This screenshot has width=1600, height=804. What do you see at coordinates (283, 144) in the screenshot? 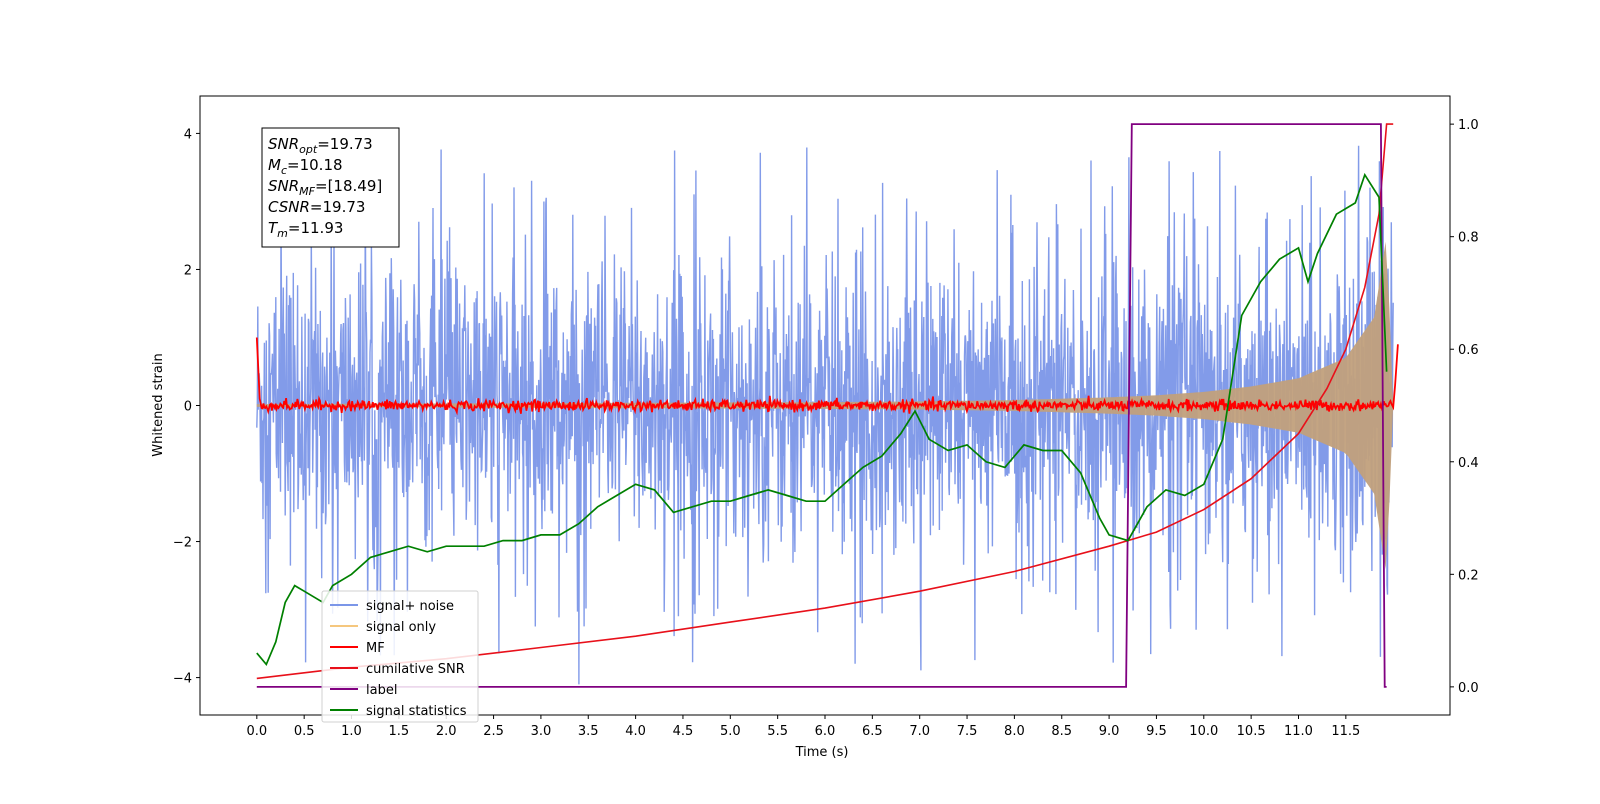
I see `annotation-snr-opt-base: SNR` at bounding box center [283, 144].